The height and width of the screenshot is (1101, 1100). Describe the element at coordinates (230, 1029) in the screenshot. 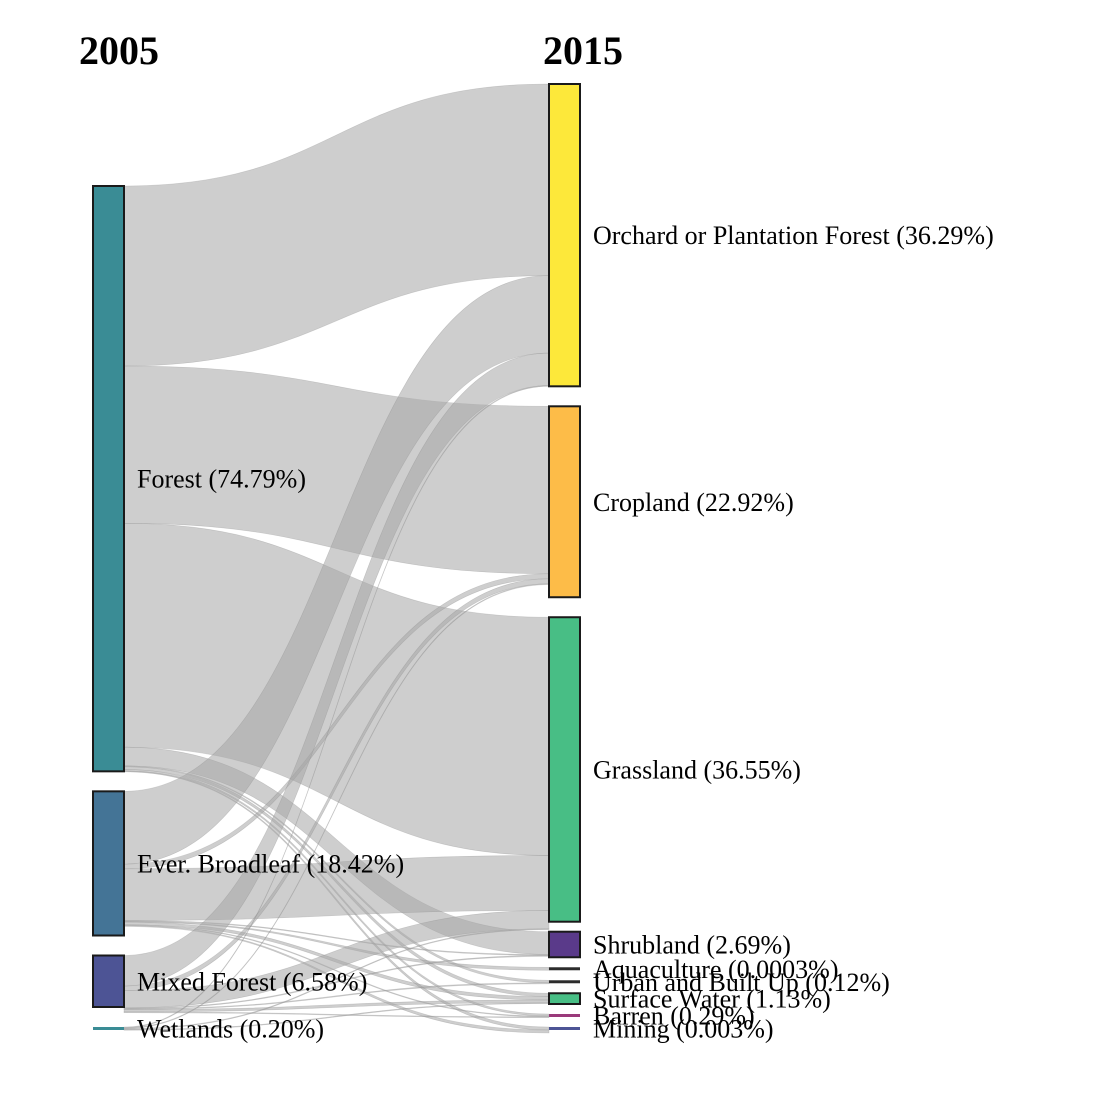

I see `source-label-wetlands: Wetlands (0.20%)` at that location.